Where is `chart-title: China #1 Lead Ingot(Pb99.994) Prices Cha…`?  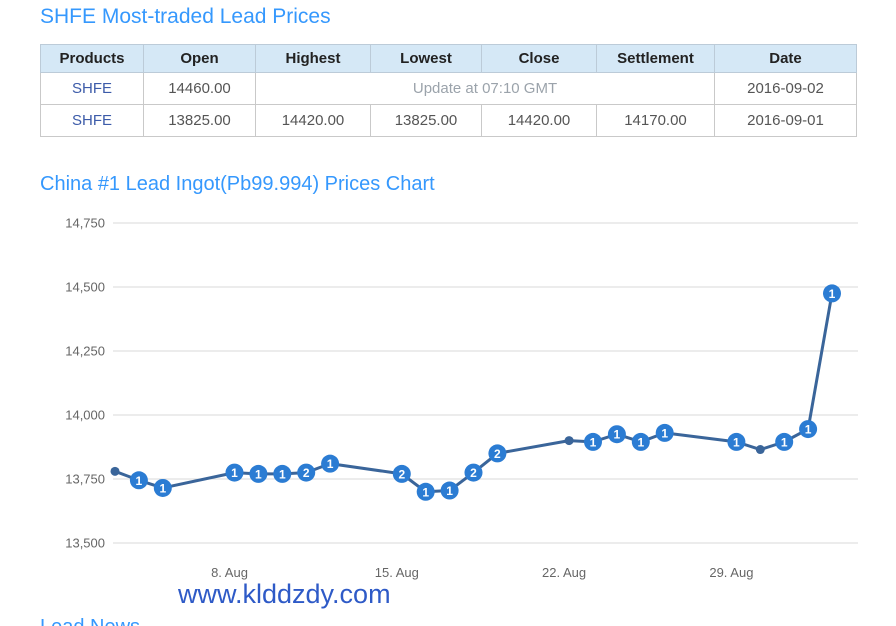
chart-title: China #1 Lead Ingot(Pb99.994) Prices Cha… is located at coordinates (237, 184).